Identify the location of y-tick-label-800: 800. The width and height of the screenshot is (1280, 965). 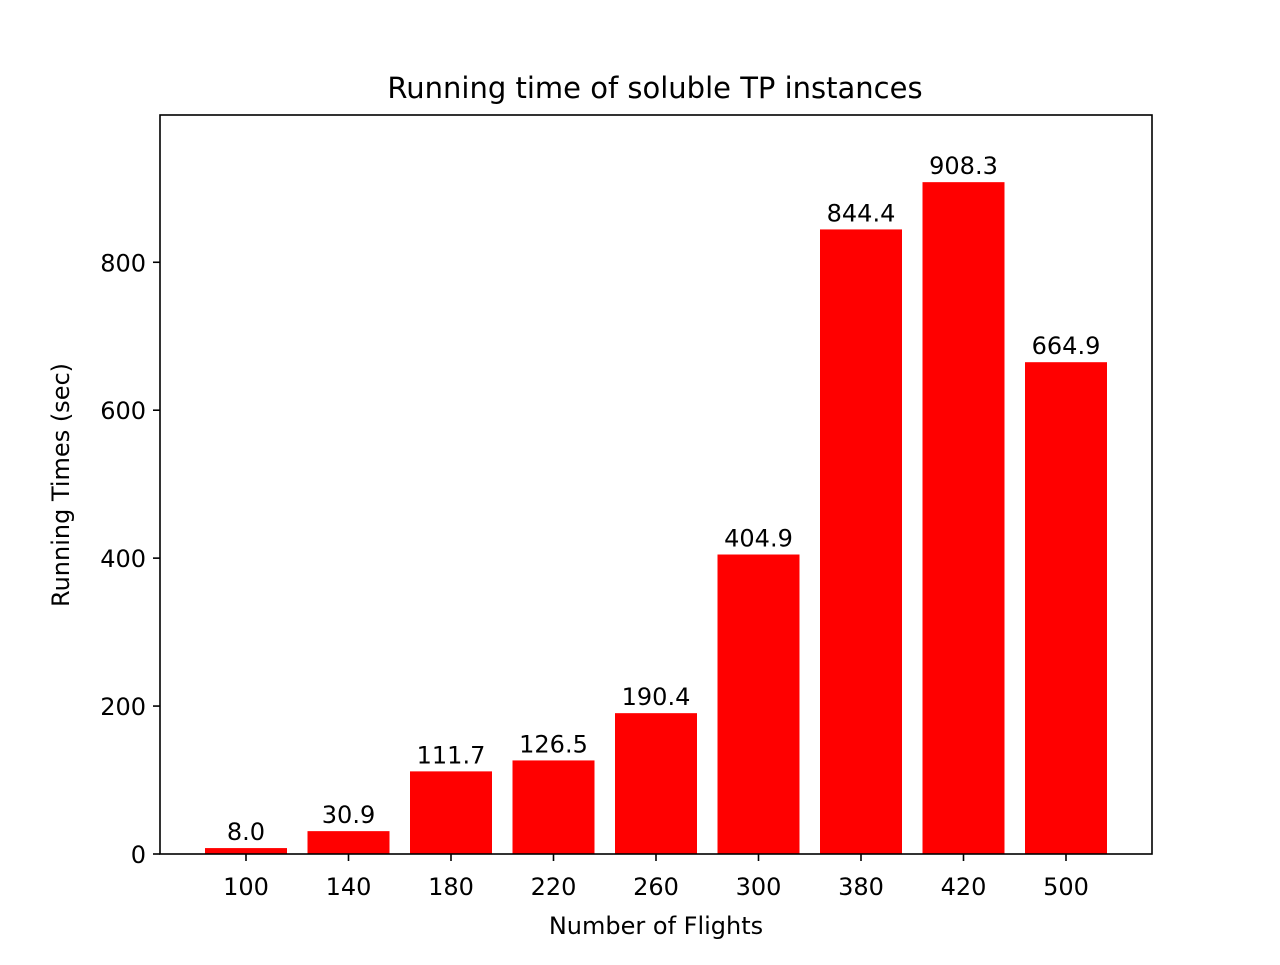
(123, 263).